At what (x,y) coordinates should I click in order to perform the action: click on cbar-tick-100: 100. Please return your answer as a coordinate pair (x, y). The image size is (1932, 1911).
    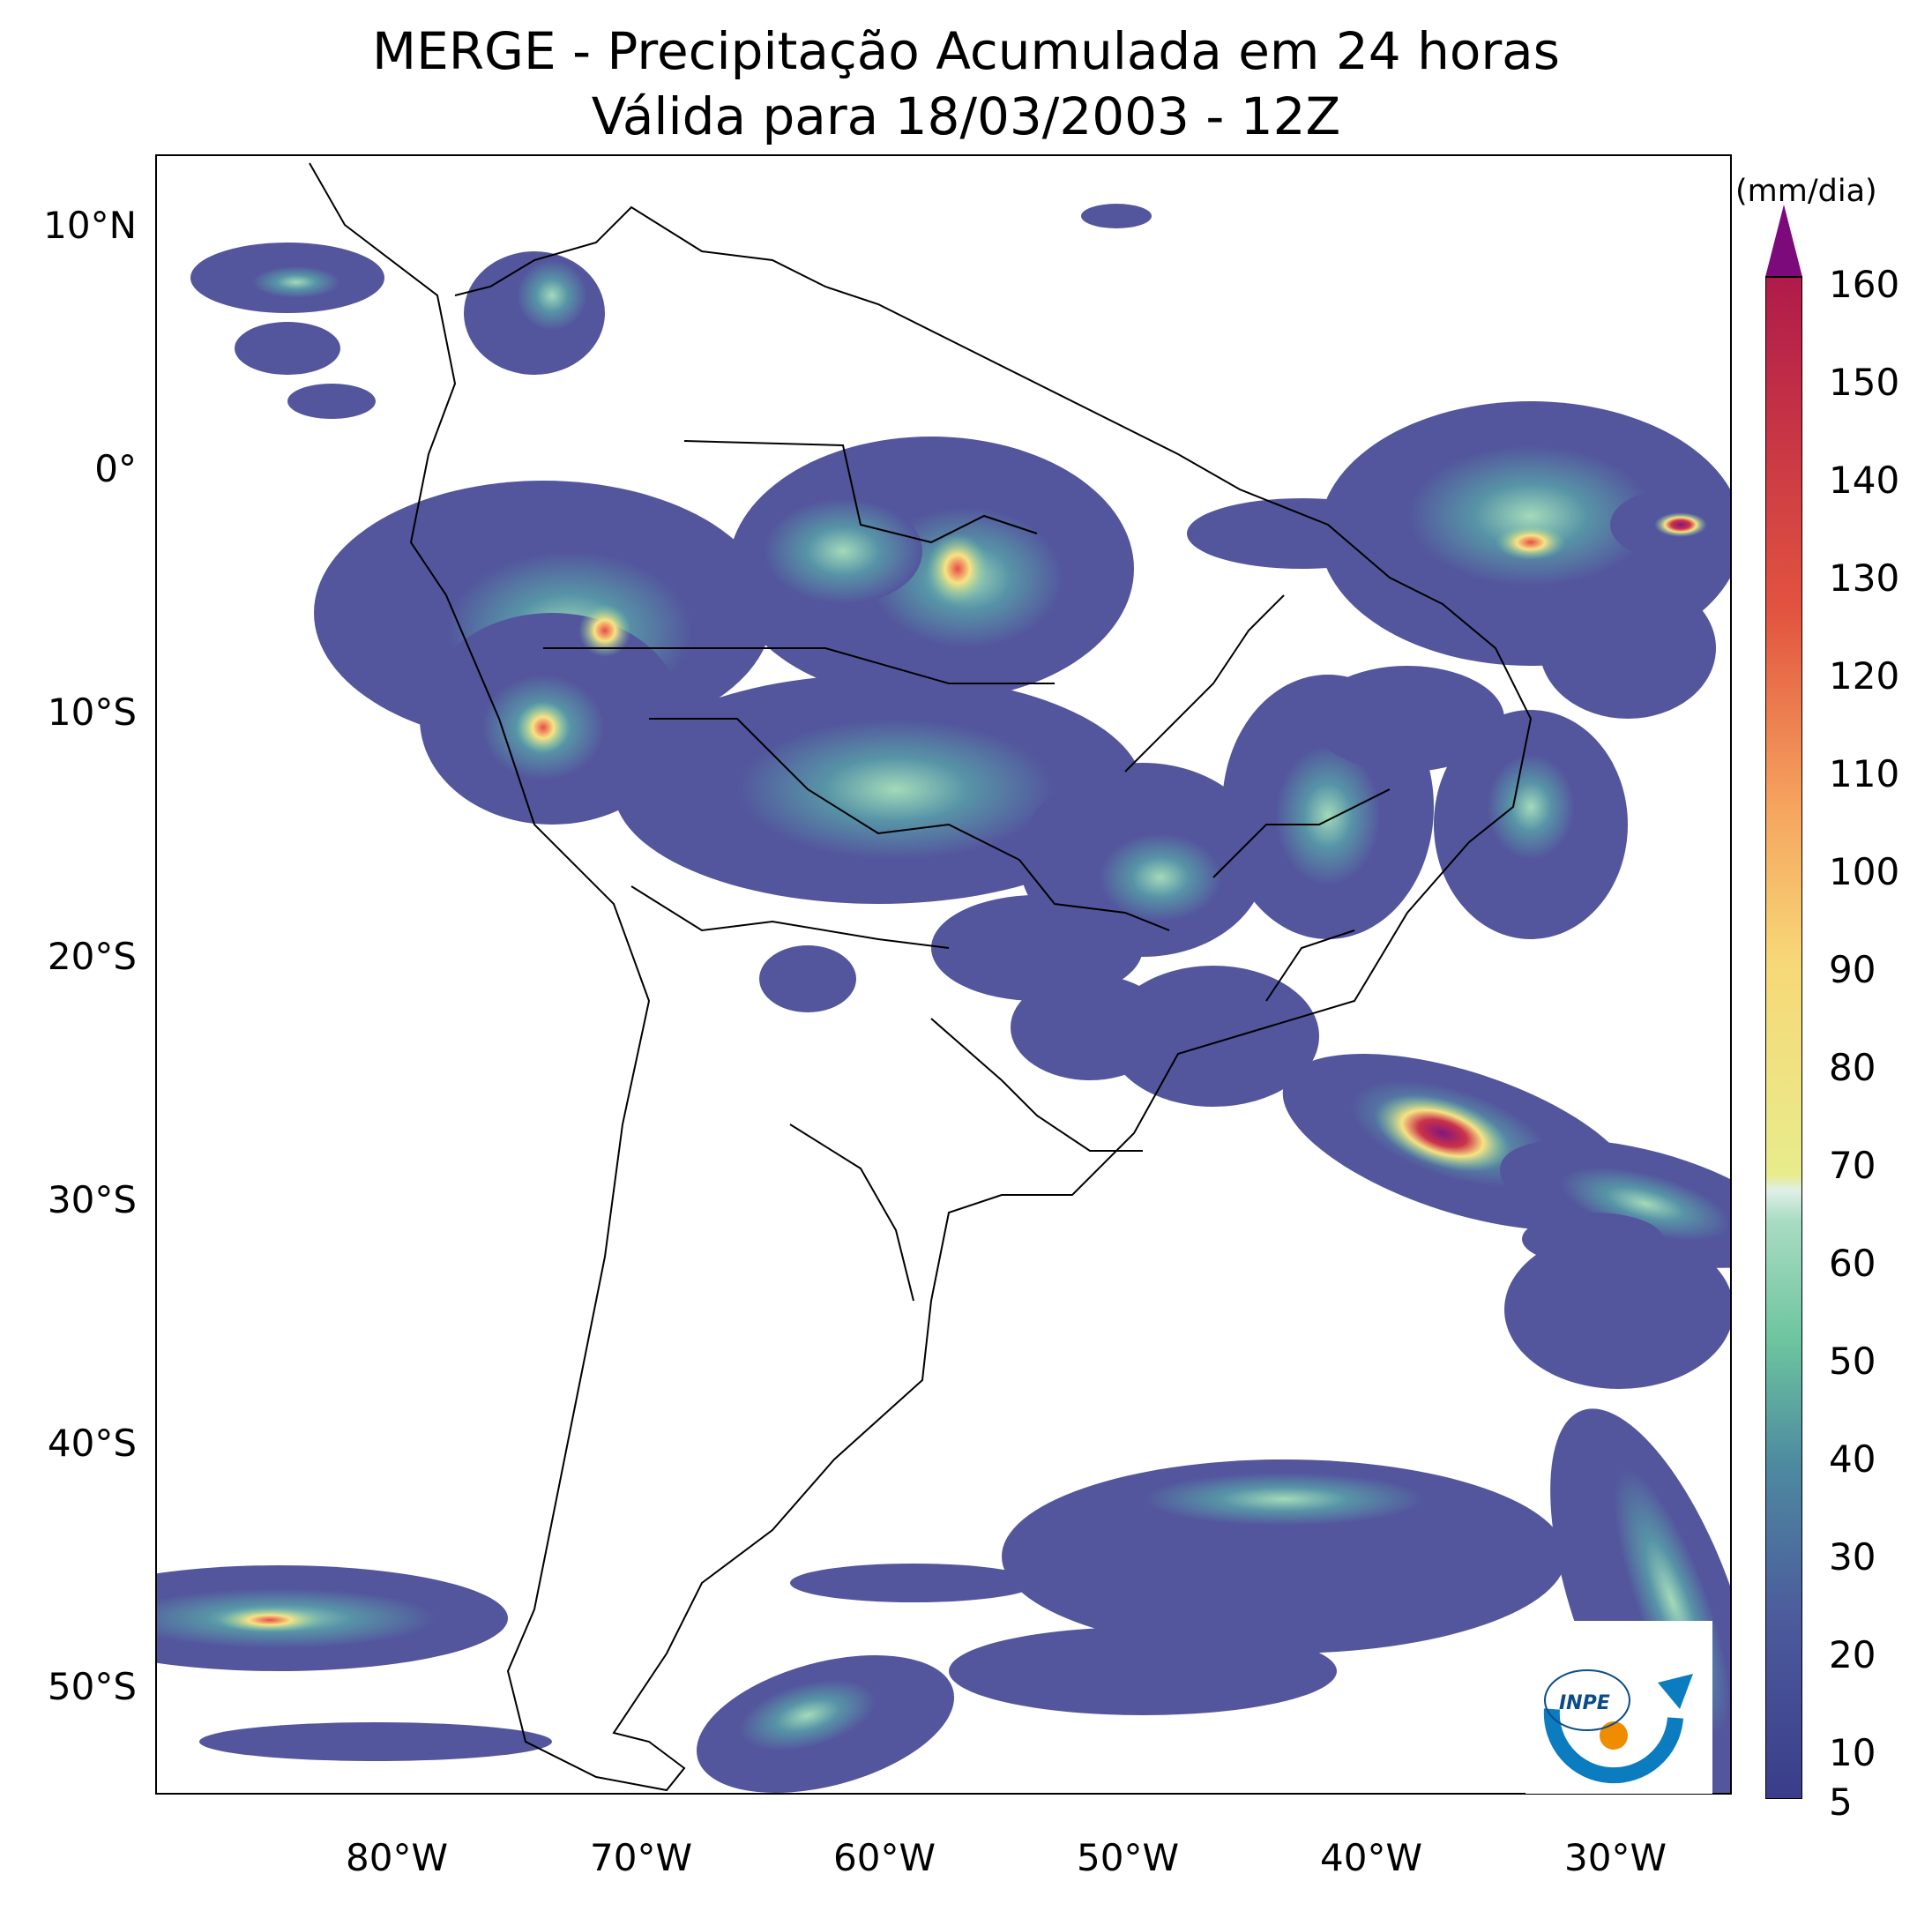
    Looking at the image, I should click on (1864, 872).